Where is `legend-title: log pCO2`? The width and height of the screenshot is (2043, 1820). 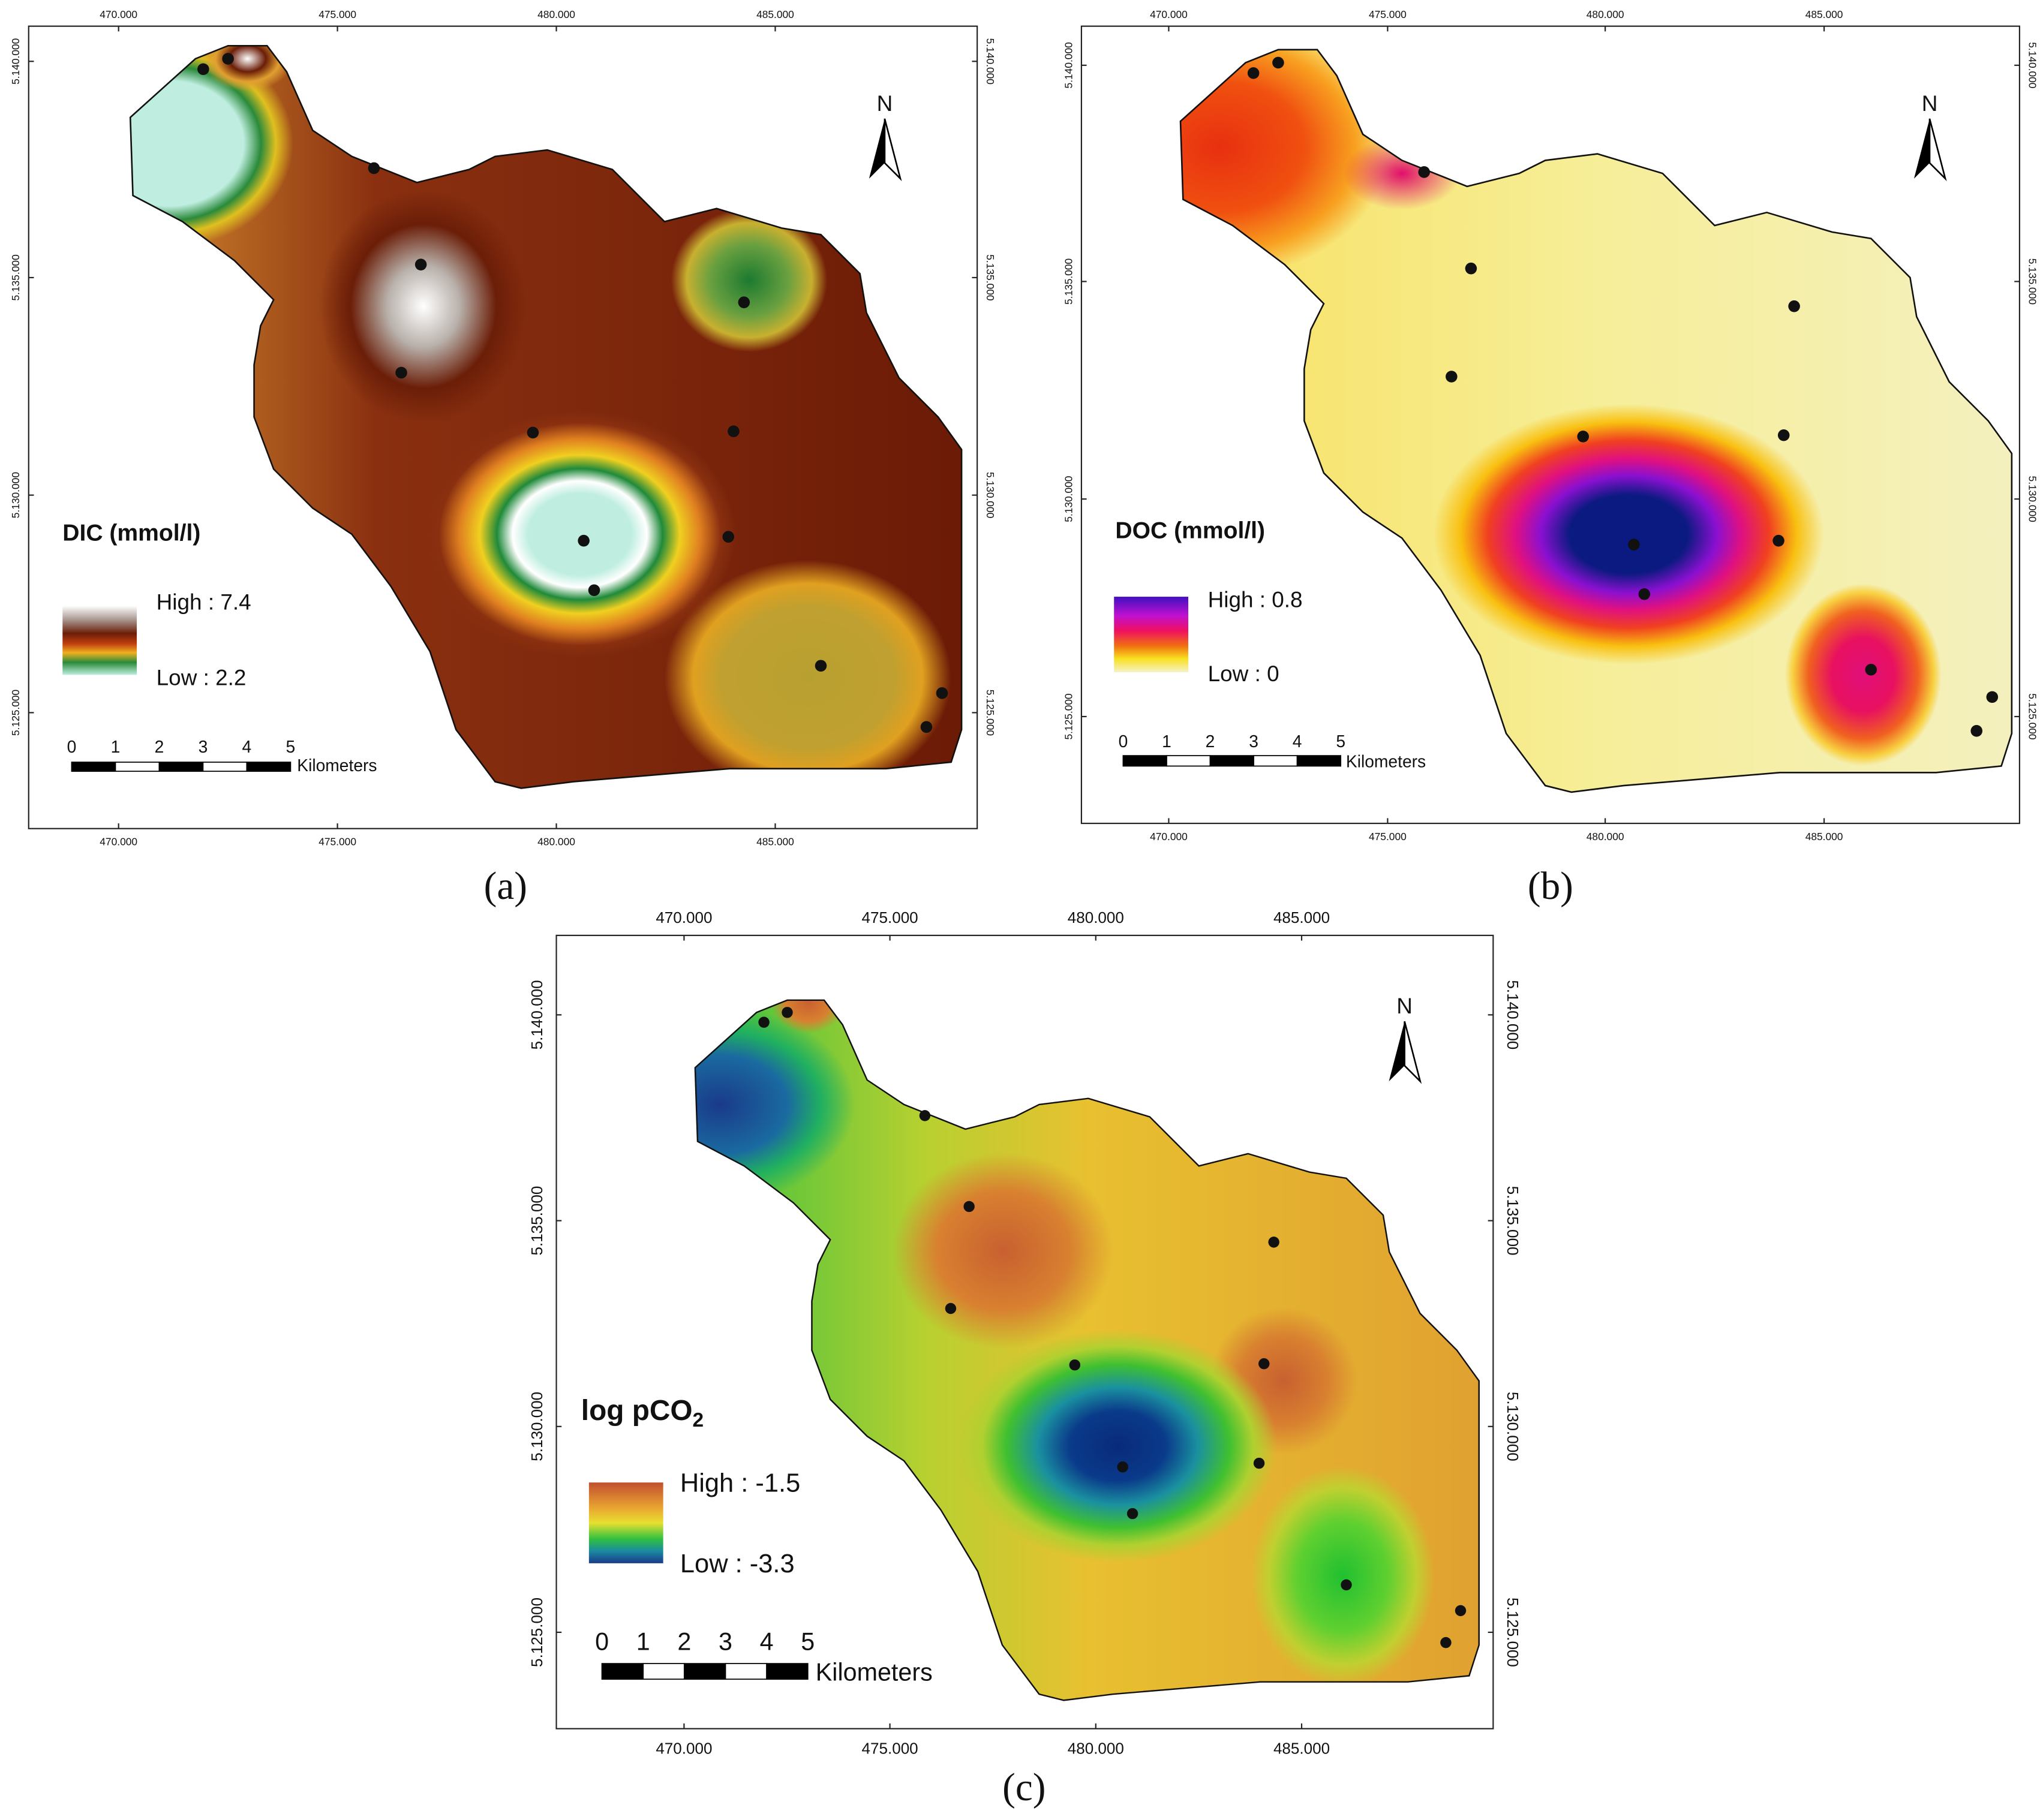
legend-title: log pCO2 is located at coordinates (642, 1413).